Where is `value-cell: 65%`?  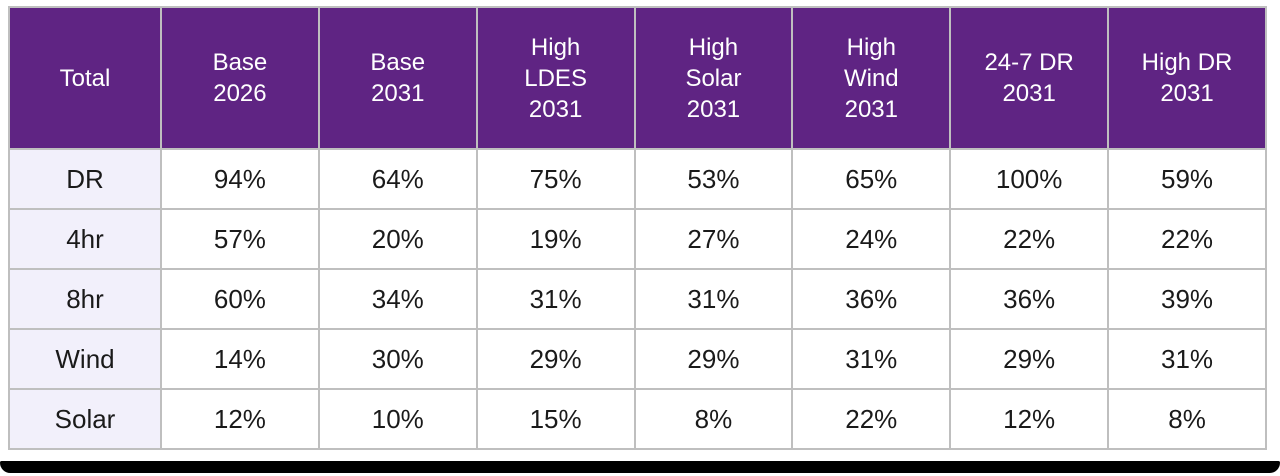
value-cell: 65% is located at coordinates (871, 179).